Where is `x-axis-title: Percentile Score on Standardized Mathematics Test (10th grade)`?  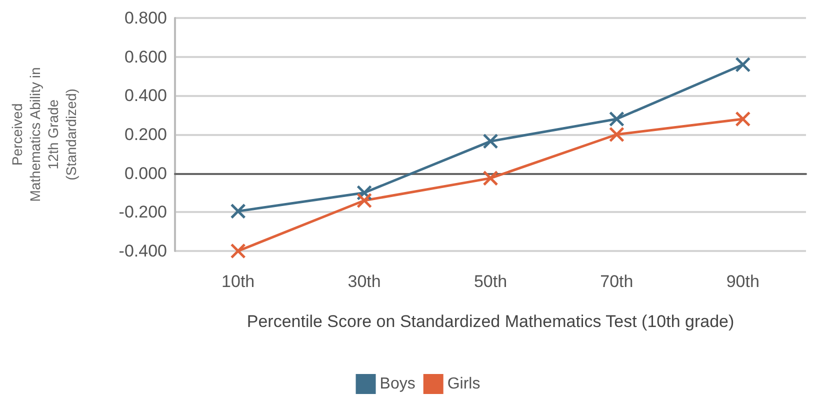 x-axis-title: Percentile Score on Standardized Mathematics Test (10th grade) is located at coordinates (490, 321).